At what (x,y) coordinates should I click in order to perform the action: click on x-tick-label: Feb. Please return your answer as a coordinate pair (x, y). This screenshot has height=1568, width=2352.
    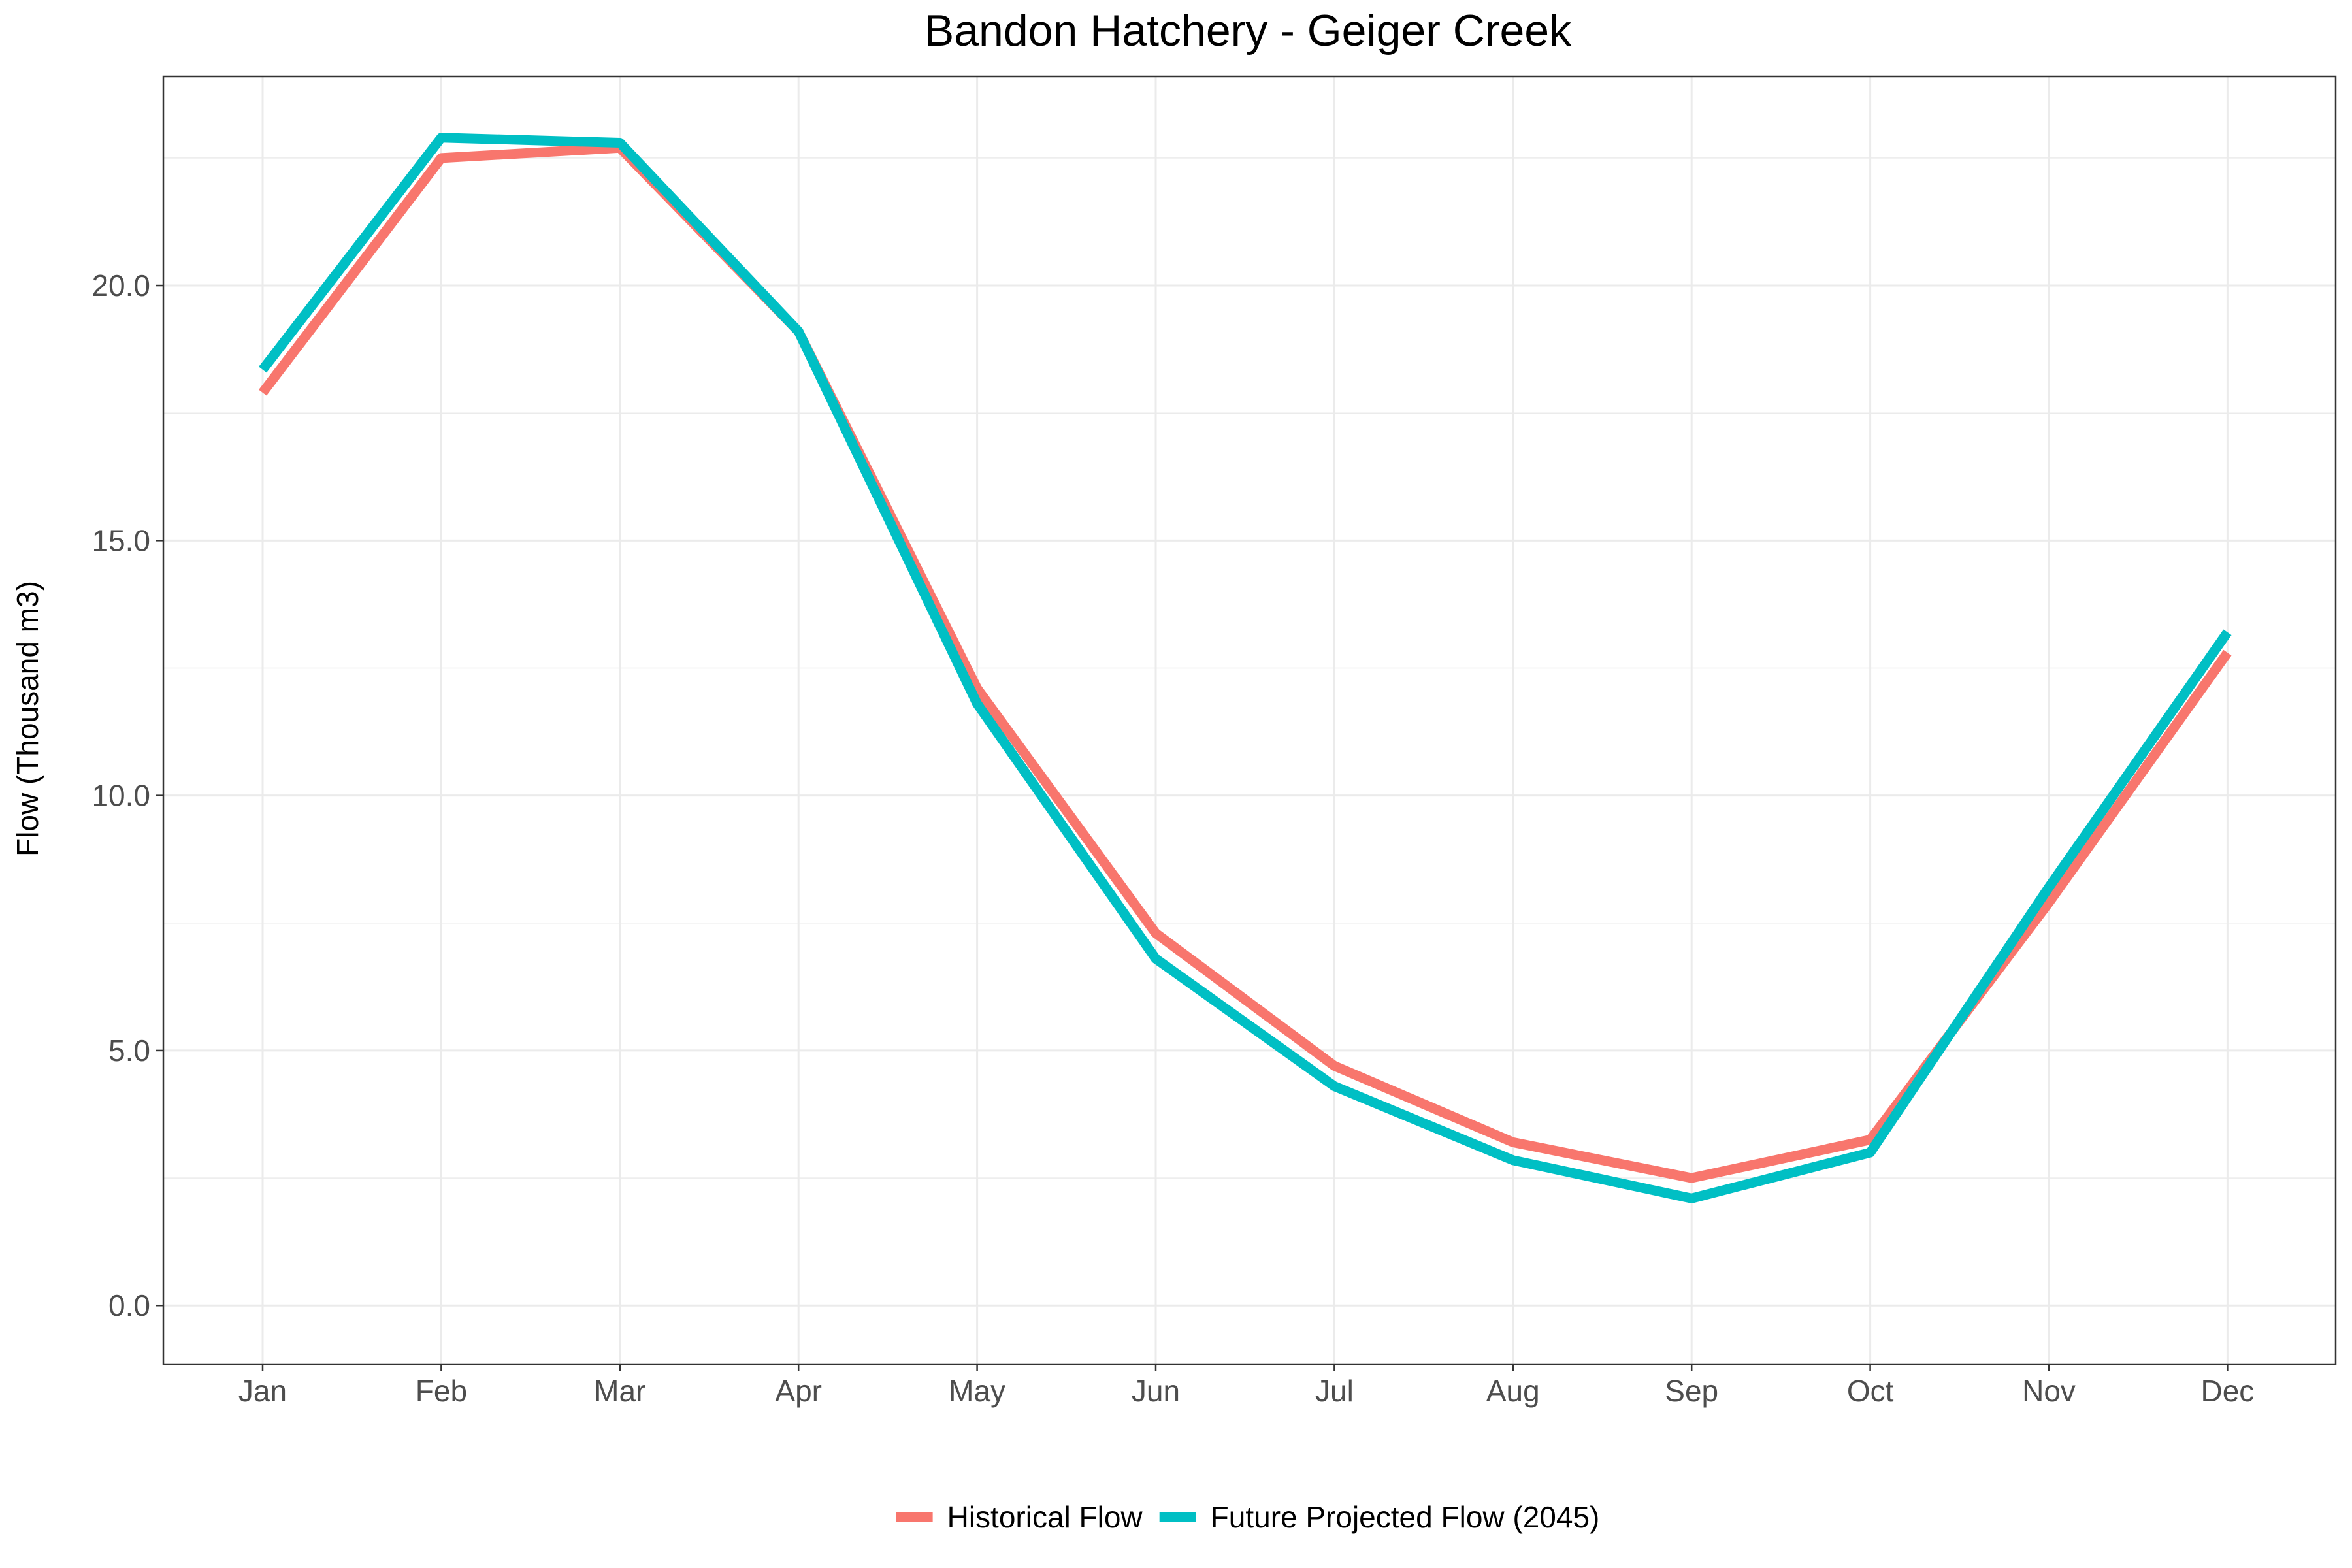
    Looking at the image, I should click on (441, 1391).